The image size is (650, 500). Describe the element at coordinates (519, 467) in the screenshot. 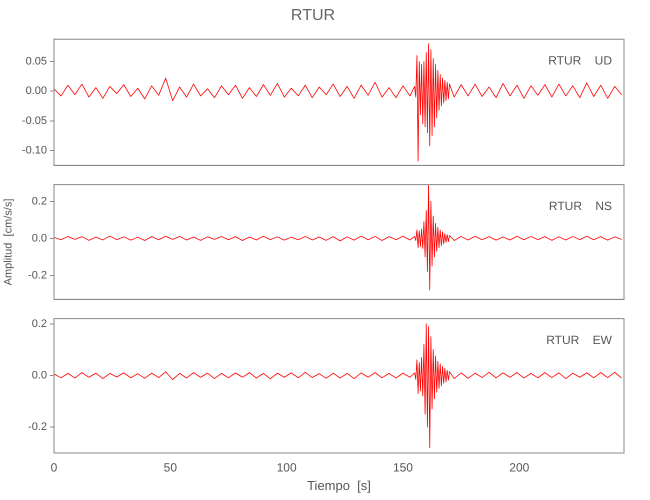

I see `x-tick-label: 200` at that location.